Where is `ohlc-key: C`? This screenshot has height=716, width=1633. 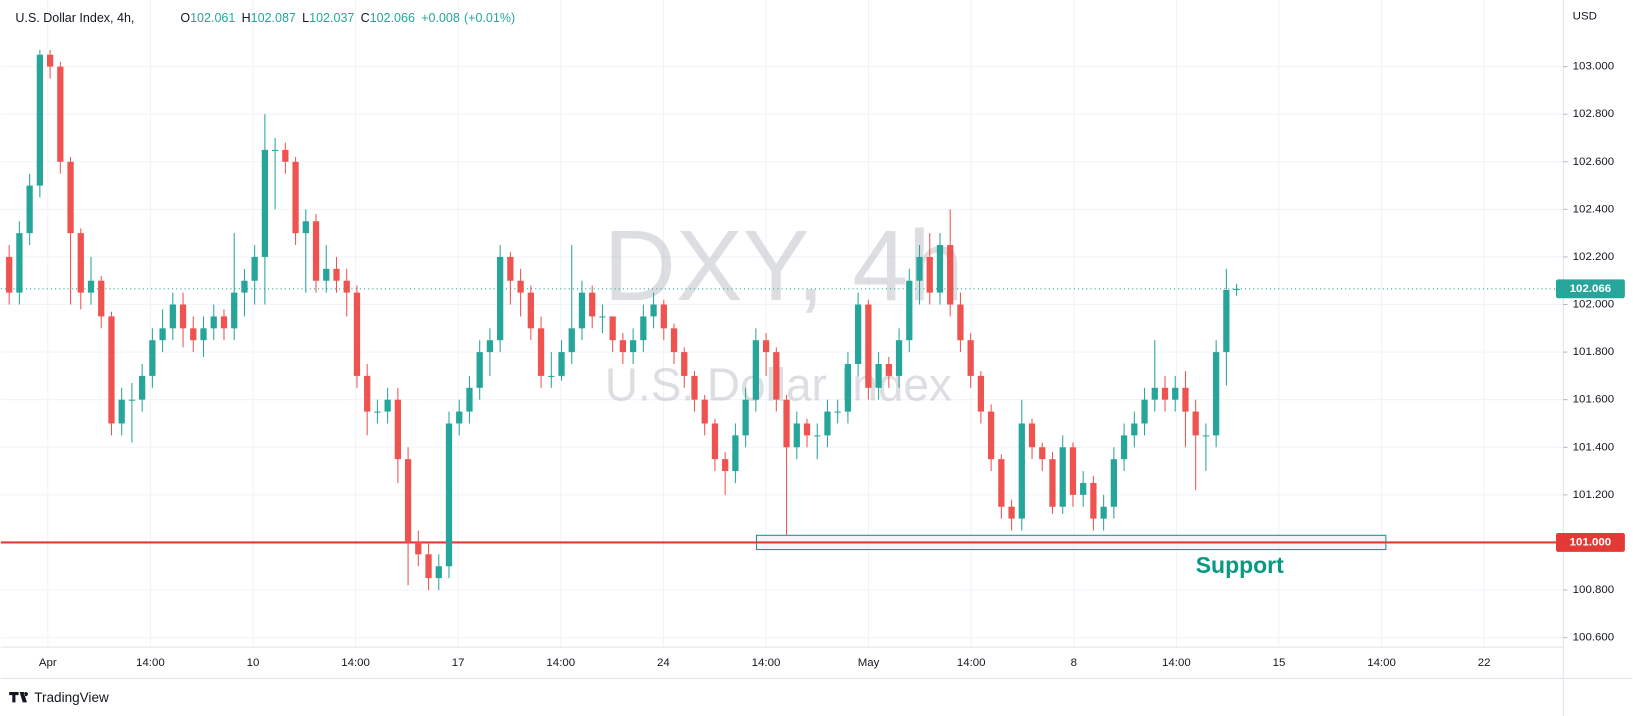 ohlc-key: C is located at coordinates (365, 18).